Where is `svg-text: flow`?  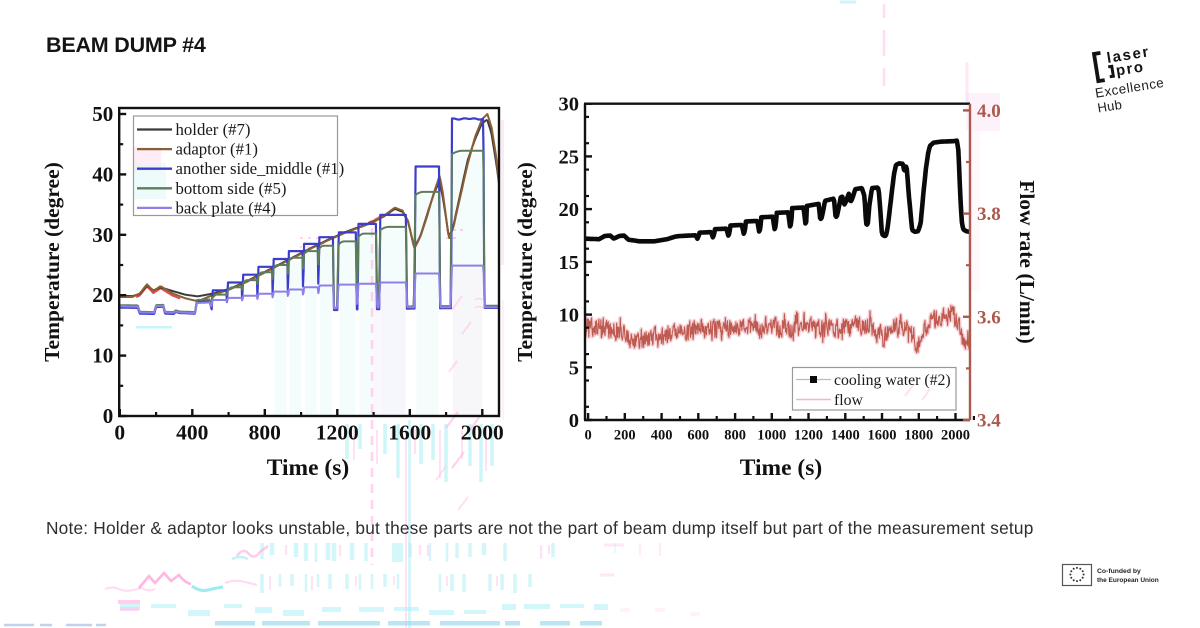
svg-text: flow is located at coordinates (849, 400).